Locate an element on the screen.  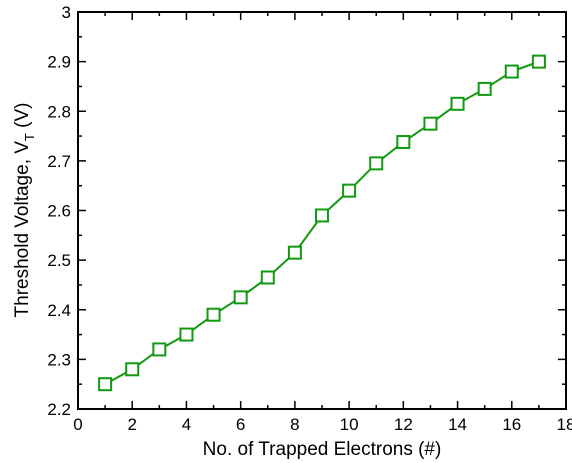
x-tick-label: 2 is located at coordinates (131, 424).